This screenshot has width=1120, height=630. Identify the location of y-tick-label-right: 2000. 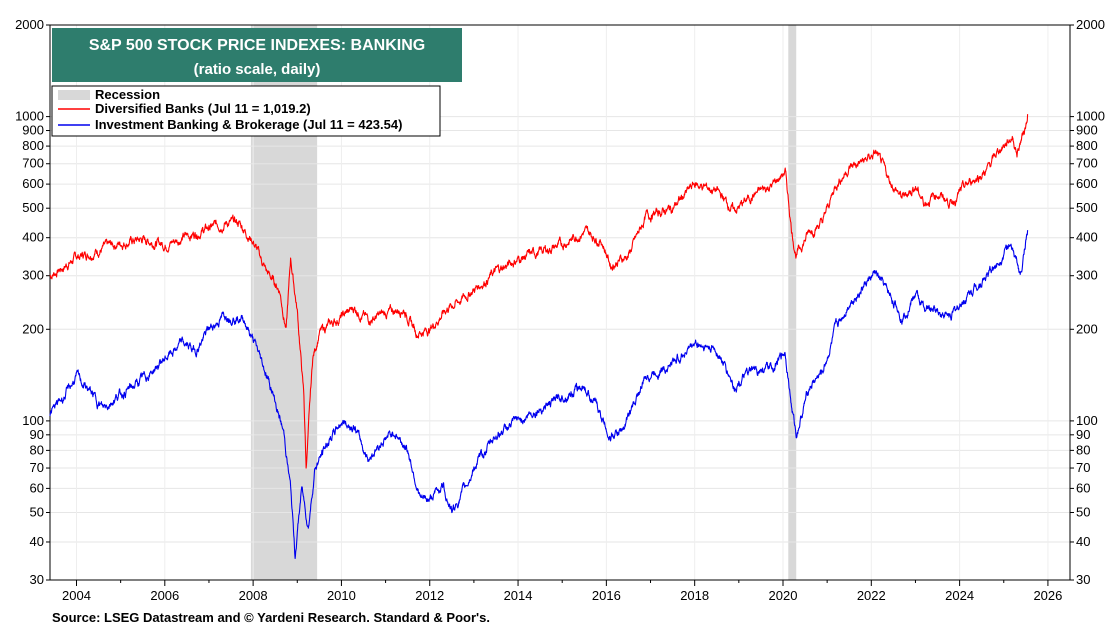
(1090, 24).